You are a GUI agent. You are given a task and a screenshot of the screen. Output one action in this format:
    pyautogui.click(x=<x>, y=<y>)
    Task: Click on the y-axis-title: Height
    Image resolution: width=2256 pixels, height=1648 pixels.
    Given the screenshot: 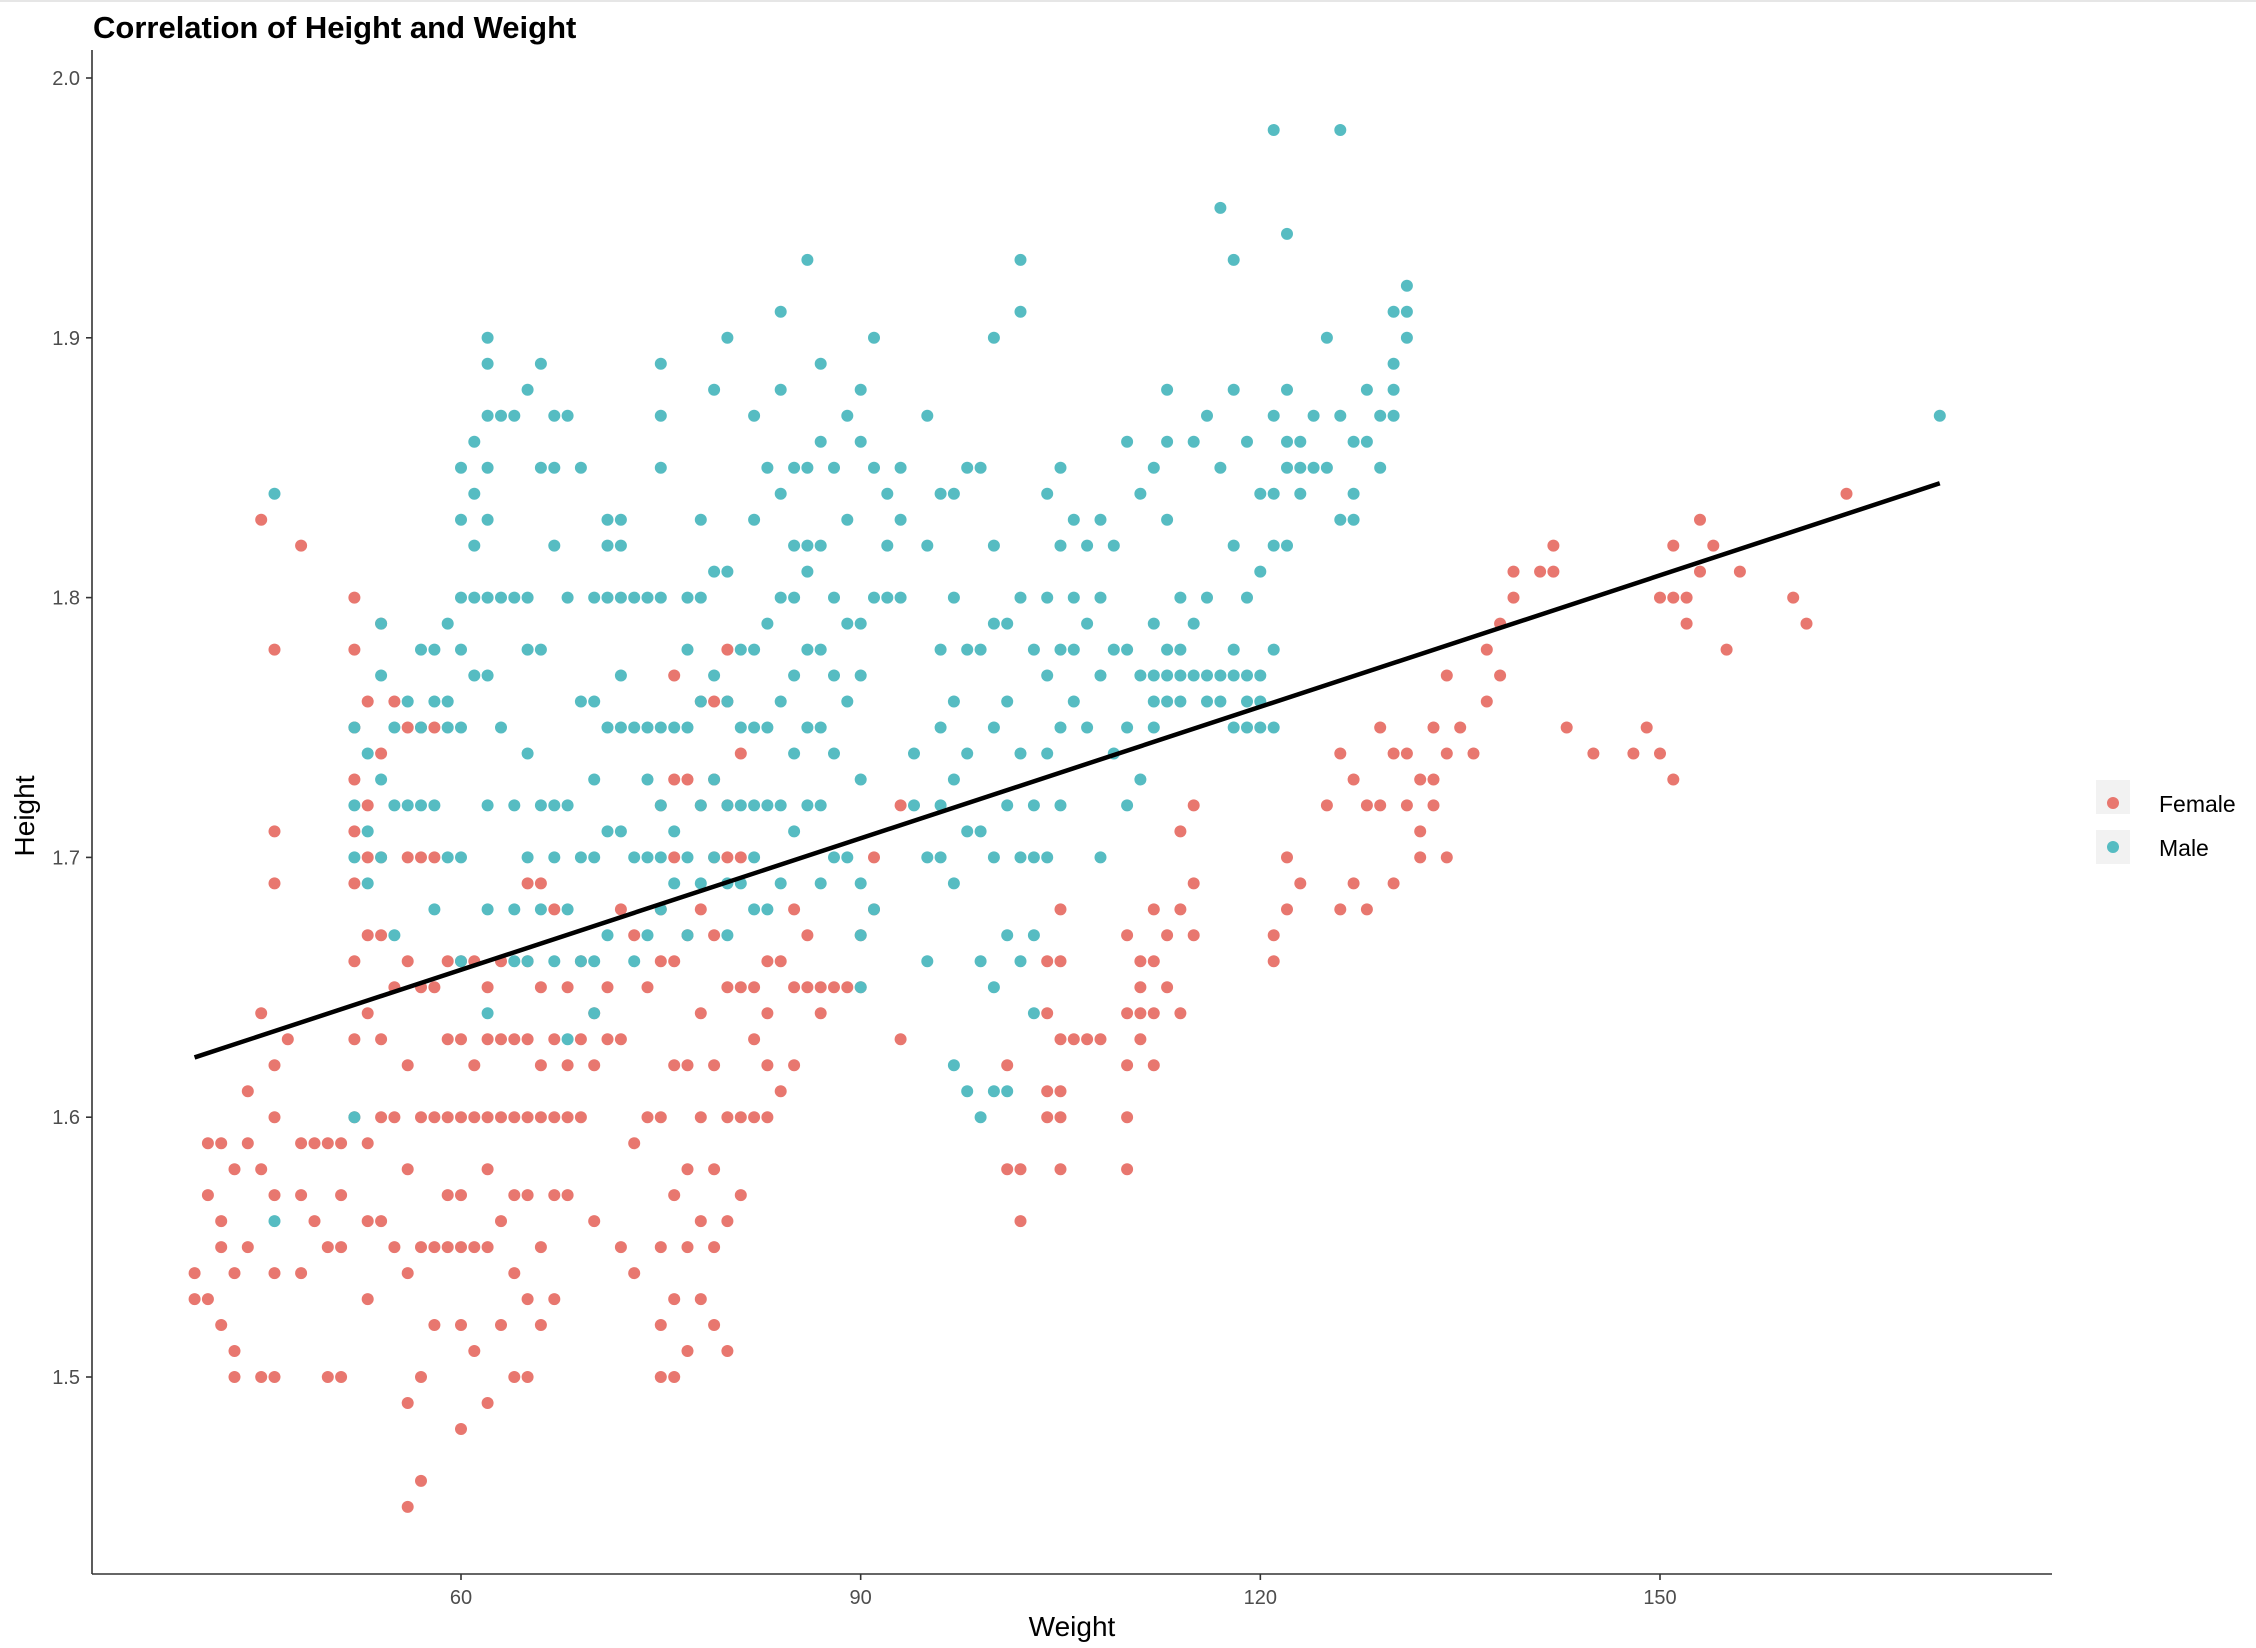 What is the action you would take?
    pyautogui.click(x=24, y=815)
    